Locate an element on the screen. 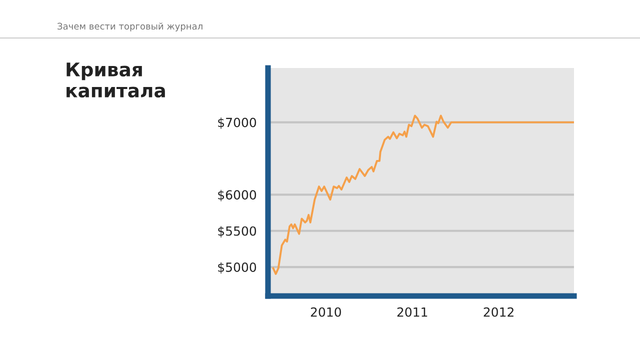  text: Зачем вести торговый журнал is located at coordinates (130, 27).